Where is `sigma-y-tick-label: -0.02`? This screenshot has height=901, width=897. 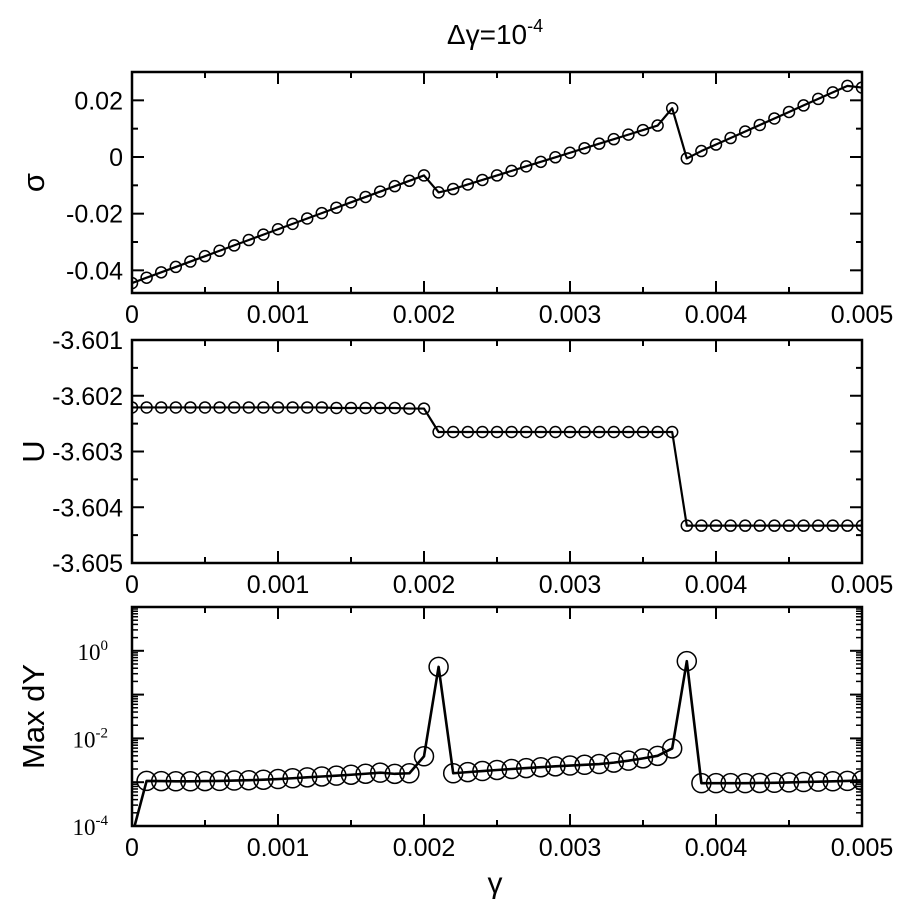 sigma-y-tick-label: -0.02 is located at coordinates (94, 215).